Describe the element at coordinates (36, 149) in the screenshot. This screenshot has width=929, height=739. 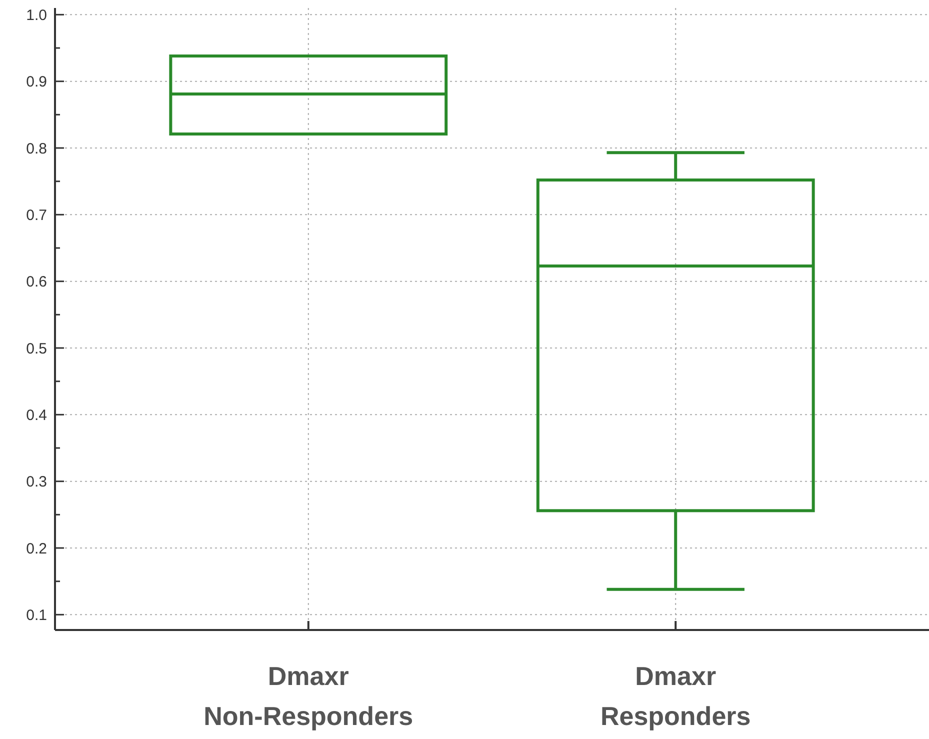
I see `y-tick-label: 0.8` at that location.